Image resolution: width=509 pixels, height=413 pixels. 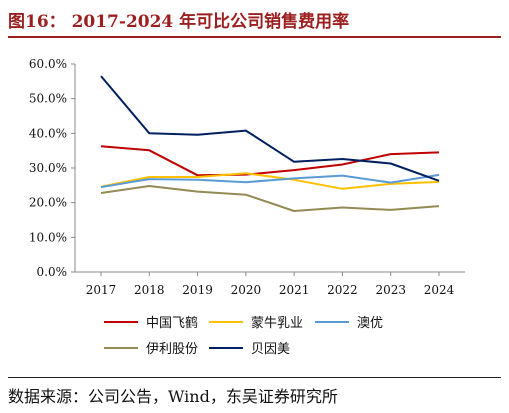 What do you see at coordinates (149, 290) in the screenshot?
I see `x-tick-label: 2018` at bounding box center [149, 290].